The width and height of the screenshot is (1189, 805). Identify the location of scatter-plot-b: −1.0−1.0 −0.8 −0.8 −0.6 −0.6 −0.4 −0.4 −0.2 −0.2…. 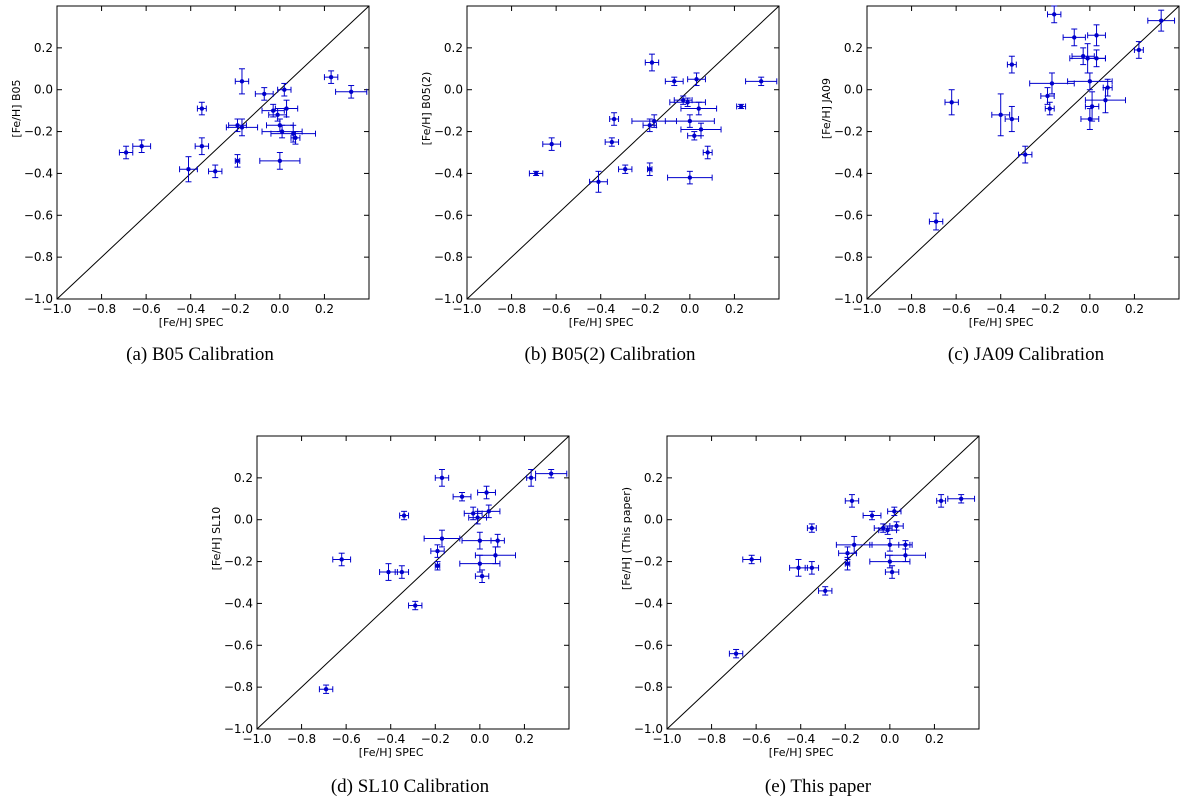
(600, 167).